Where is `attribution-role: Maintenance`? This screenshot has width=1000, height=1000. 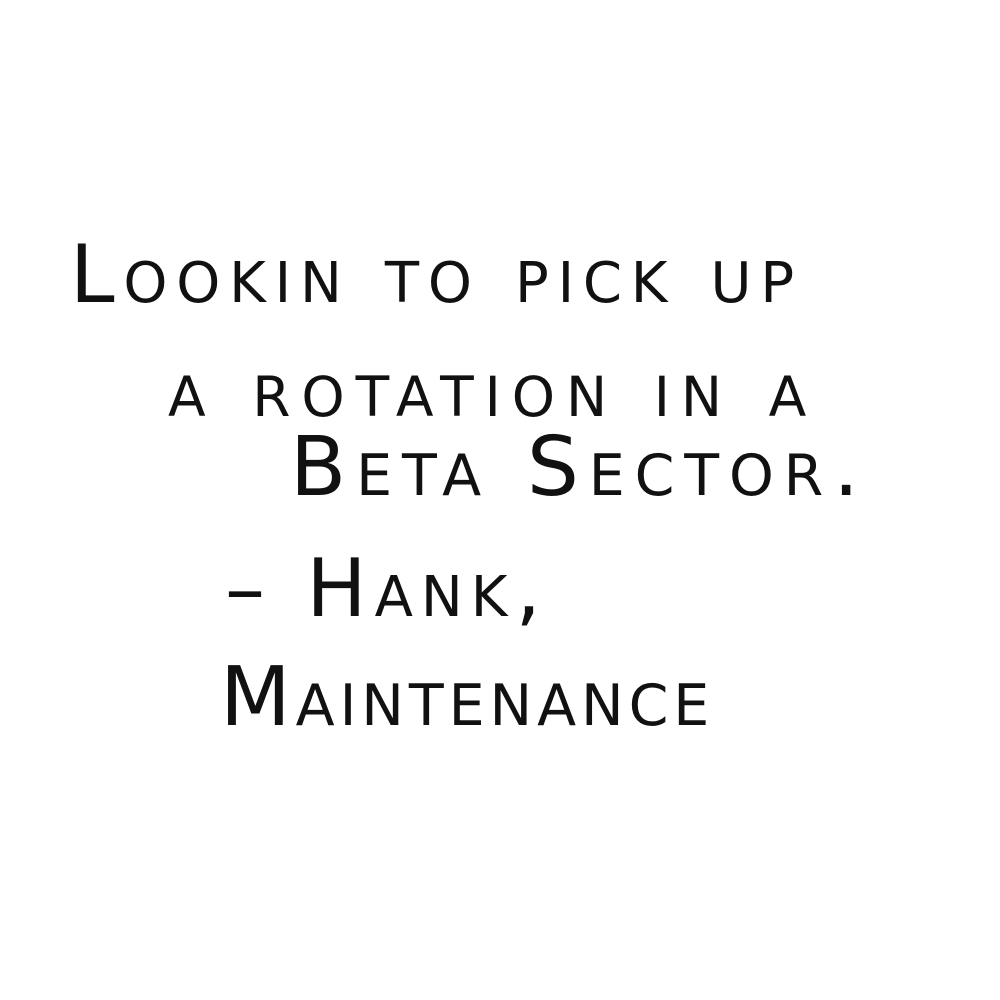 attribution-role: Maintenance is located at coordinates (467, 697).